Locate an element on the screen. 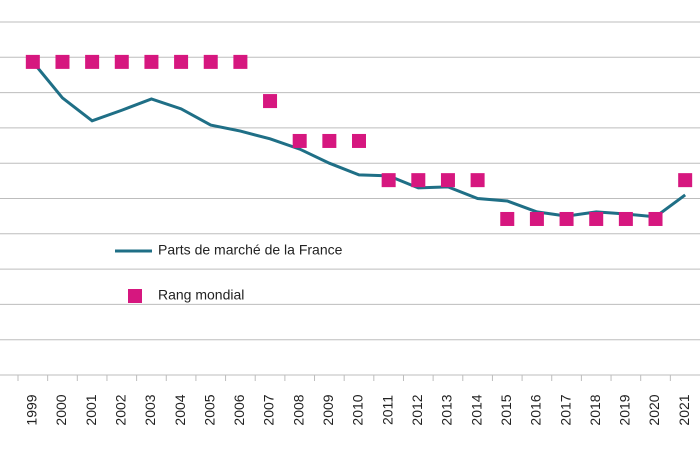  x-tick-label: 2013 is located at coordinates (447, 409).